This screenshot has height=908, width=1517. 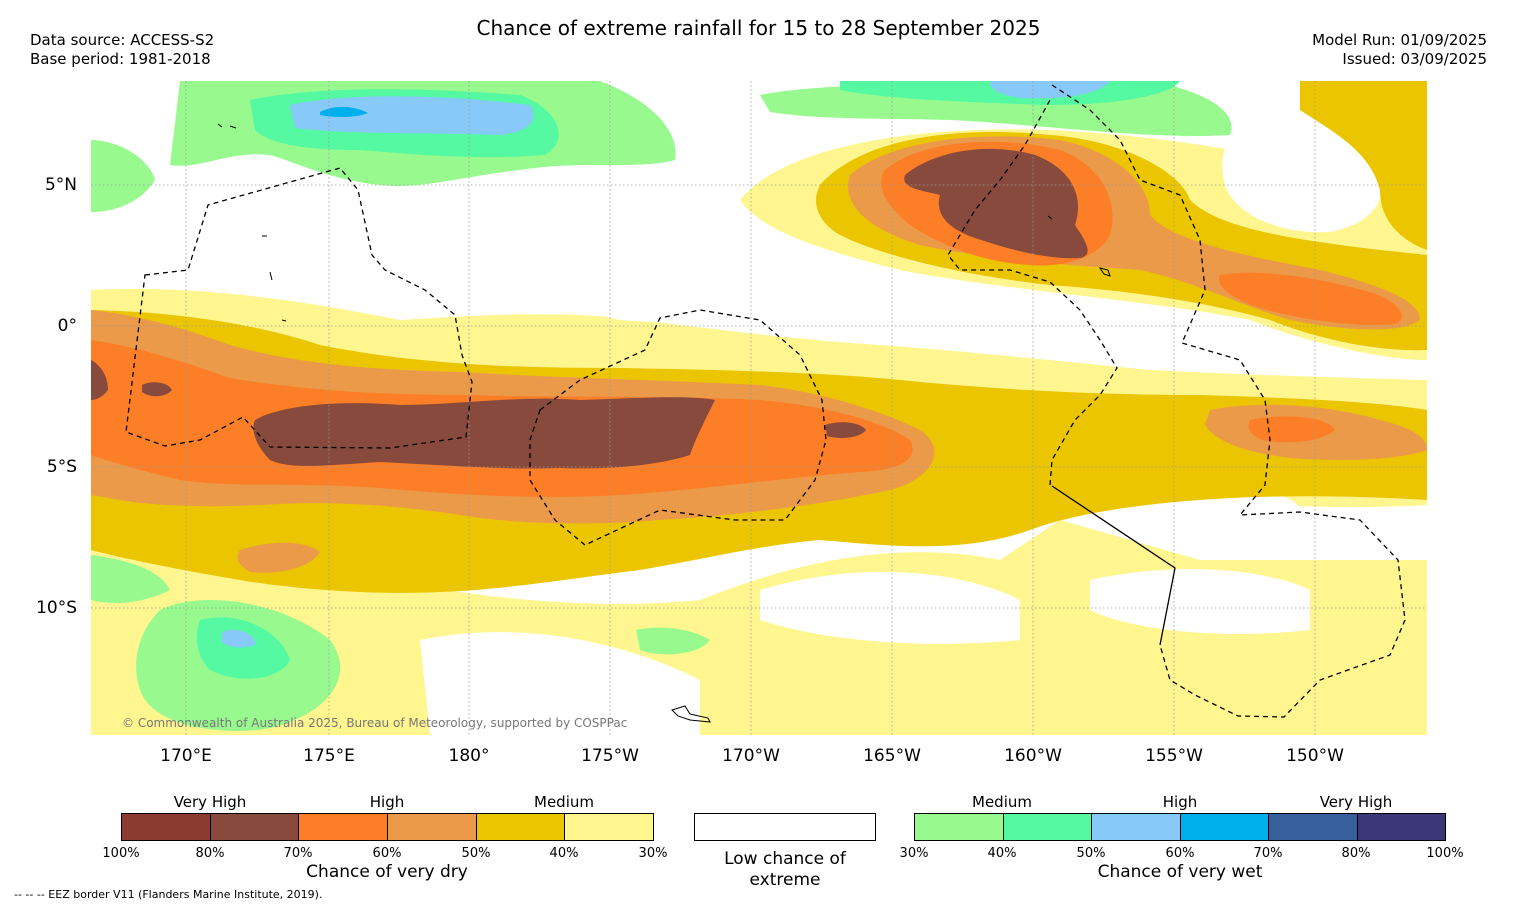 I want to click on north-deep-blue-spot, so click(x=344, y=112).